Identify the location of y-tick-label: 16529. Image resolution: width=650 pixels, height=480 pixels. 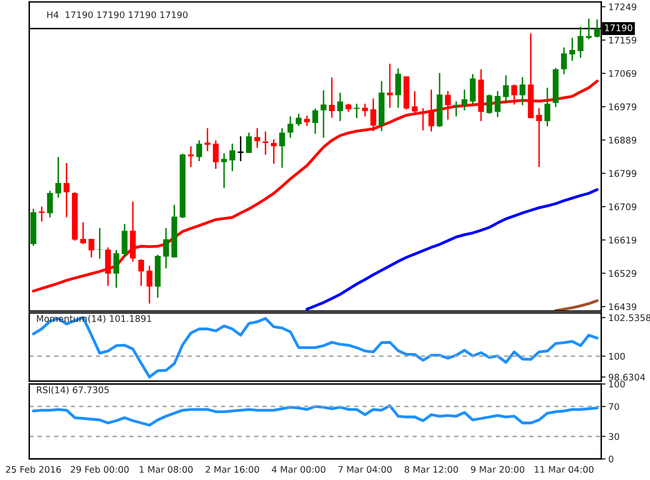
(622, 273).